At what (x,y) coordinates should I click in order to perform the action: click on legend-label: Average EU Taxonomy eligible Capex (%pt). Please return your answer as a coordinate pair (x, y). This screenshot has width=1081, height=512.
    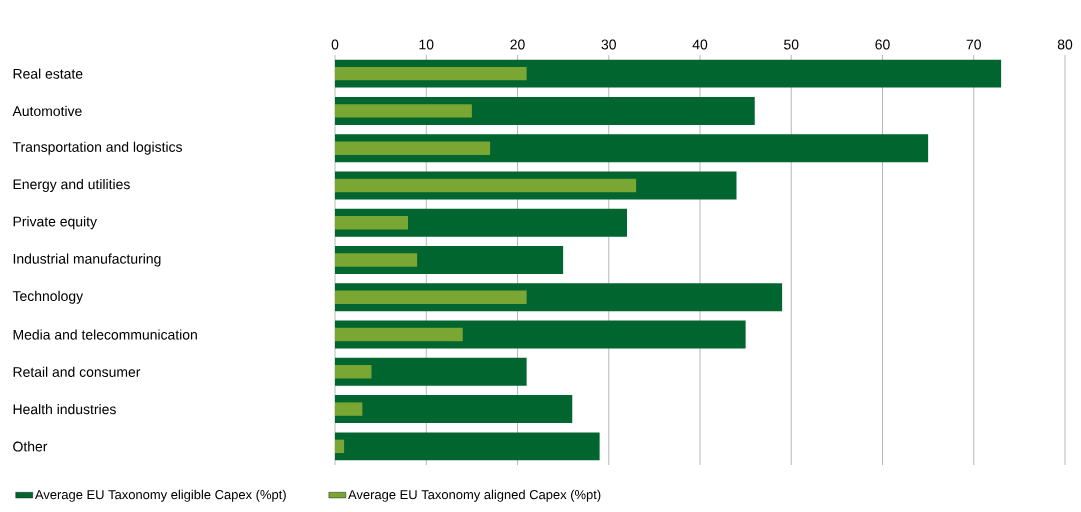
    Looking at the image, I should click on (160, 495).